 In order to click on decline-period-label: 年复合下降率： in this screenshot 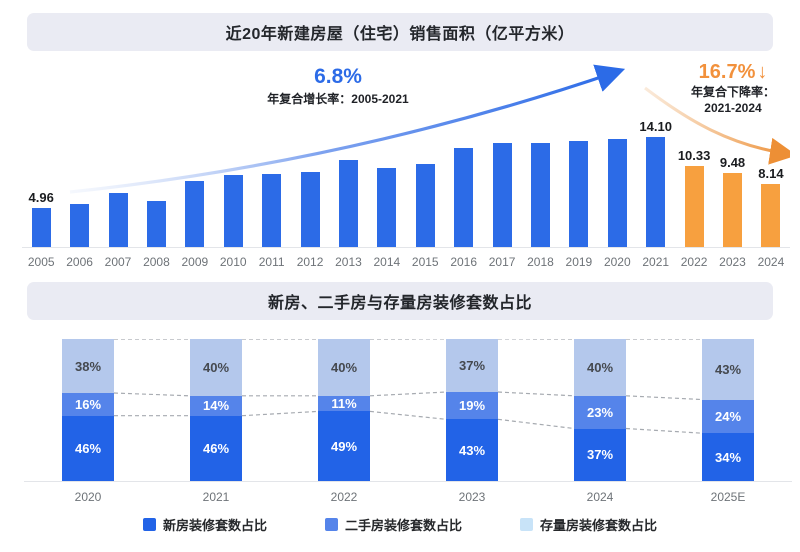, I will do `click(732, 92)`.